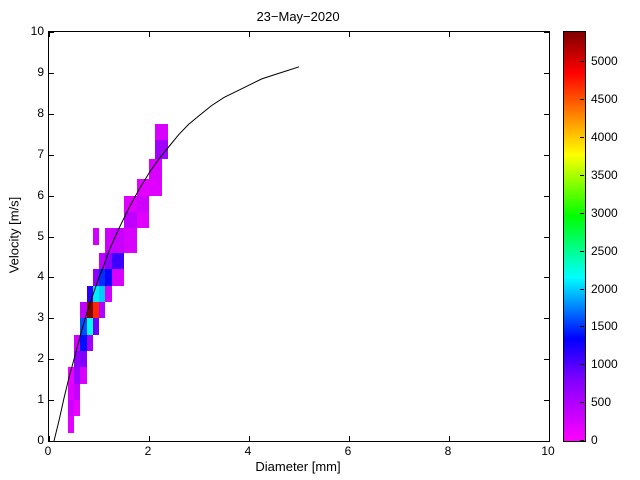  What do you see at coordinates (40, 153) in the screenshot?
I see `y-tick-label: 7` at bounding box center [40, 153].